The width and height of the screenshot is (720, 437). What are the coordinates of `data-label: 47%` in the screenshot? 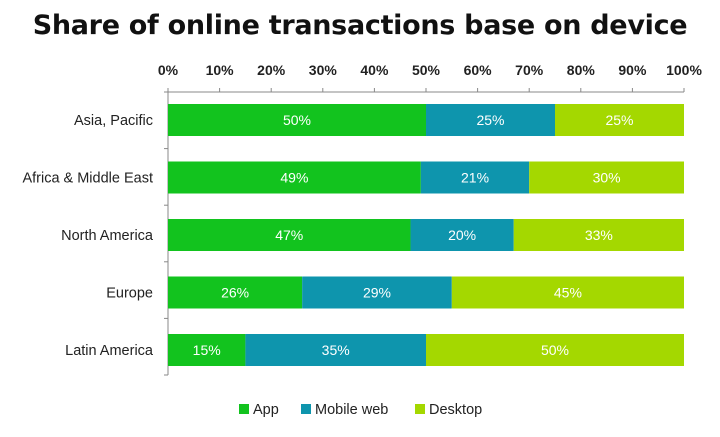 It's located at (289, 235).